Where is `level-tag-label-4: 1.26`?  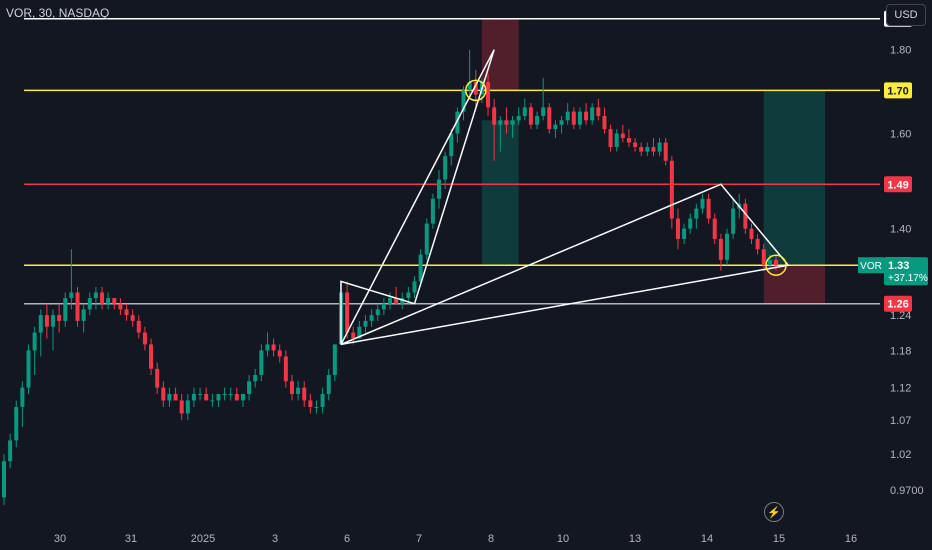 level-tag-label-4: 1.26 is located at coordinates (897, 305).